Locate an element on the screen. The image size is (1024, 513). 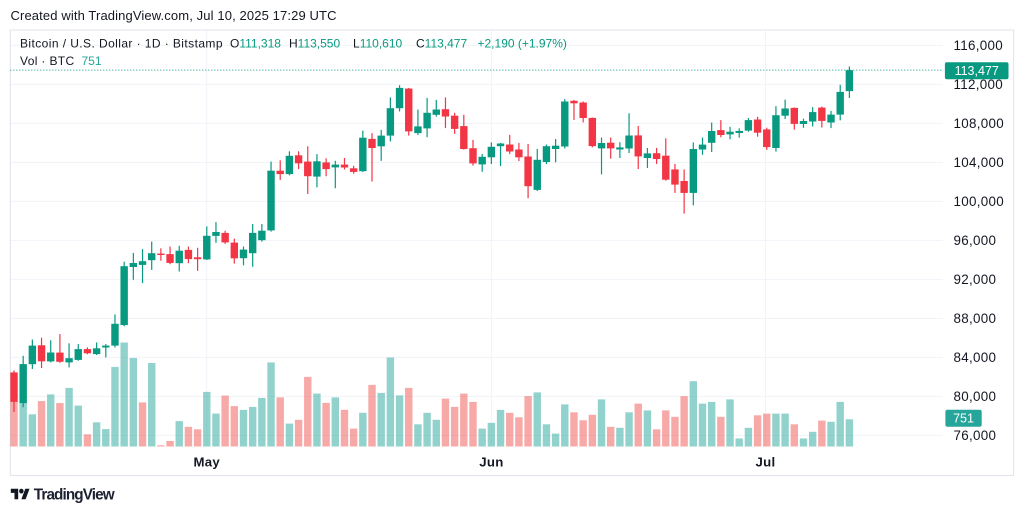
svg-text: TradingView is located at coordinates (74, 494).